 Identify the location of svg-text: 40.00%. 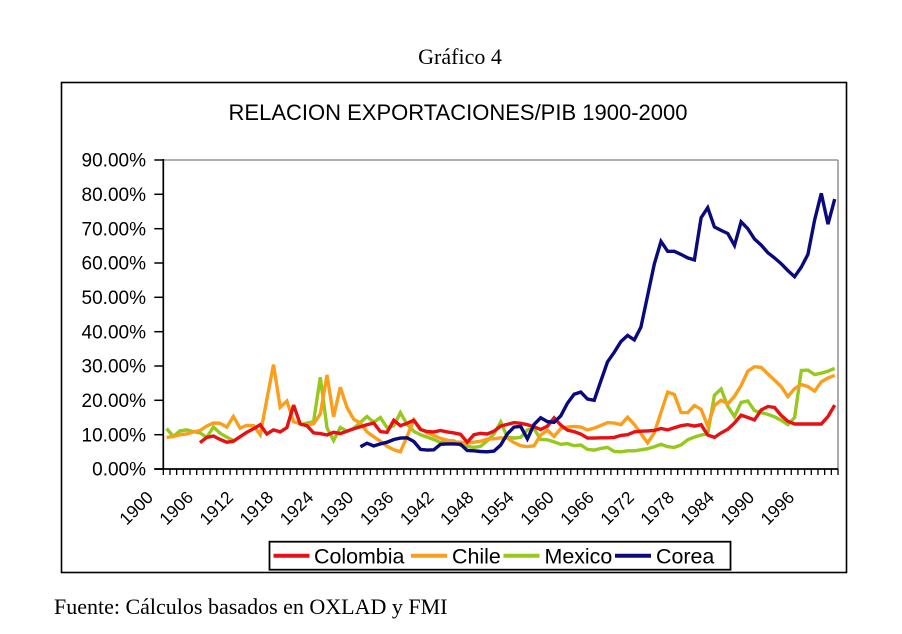
(114, 332).